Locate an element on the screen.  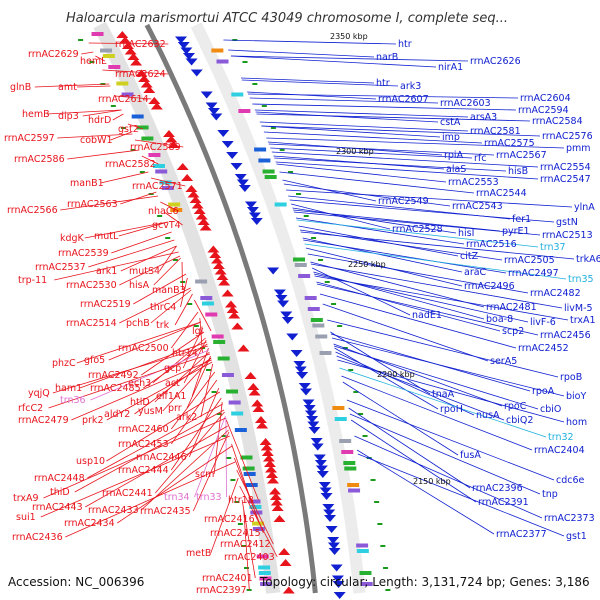
gene-label: rpiA is located at coordinates (454, 155).